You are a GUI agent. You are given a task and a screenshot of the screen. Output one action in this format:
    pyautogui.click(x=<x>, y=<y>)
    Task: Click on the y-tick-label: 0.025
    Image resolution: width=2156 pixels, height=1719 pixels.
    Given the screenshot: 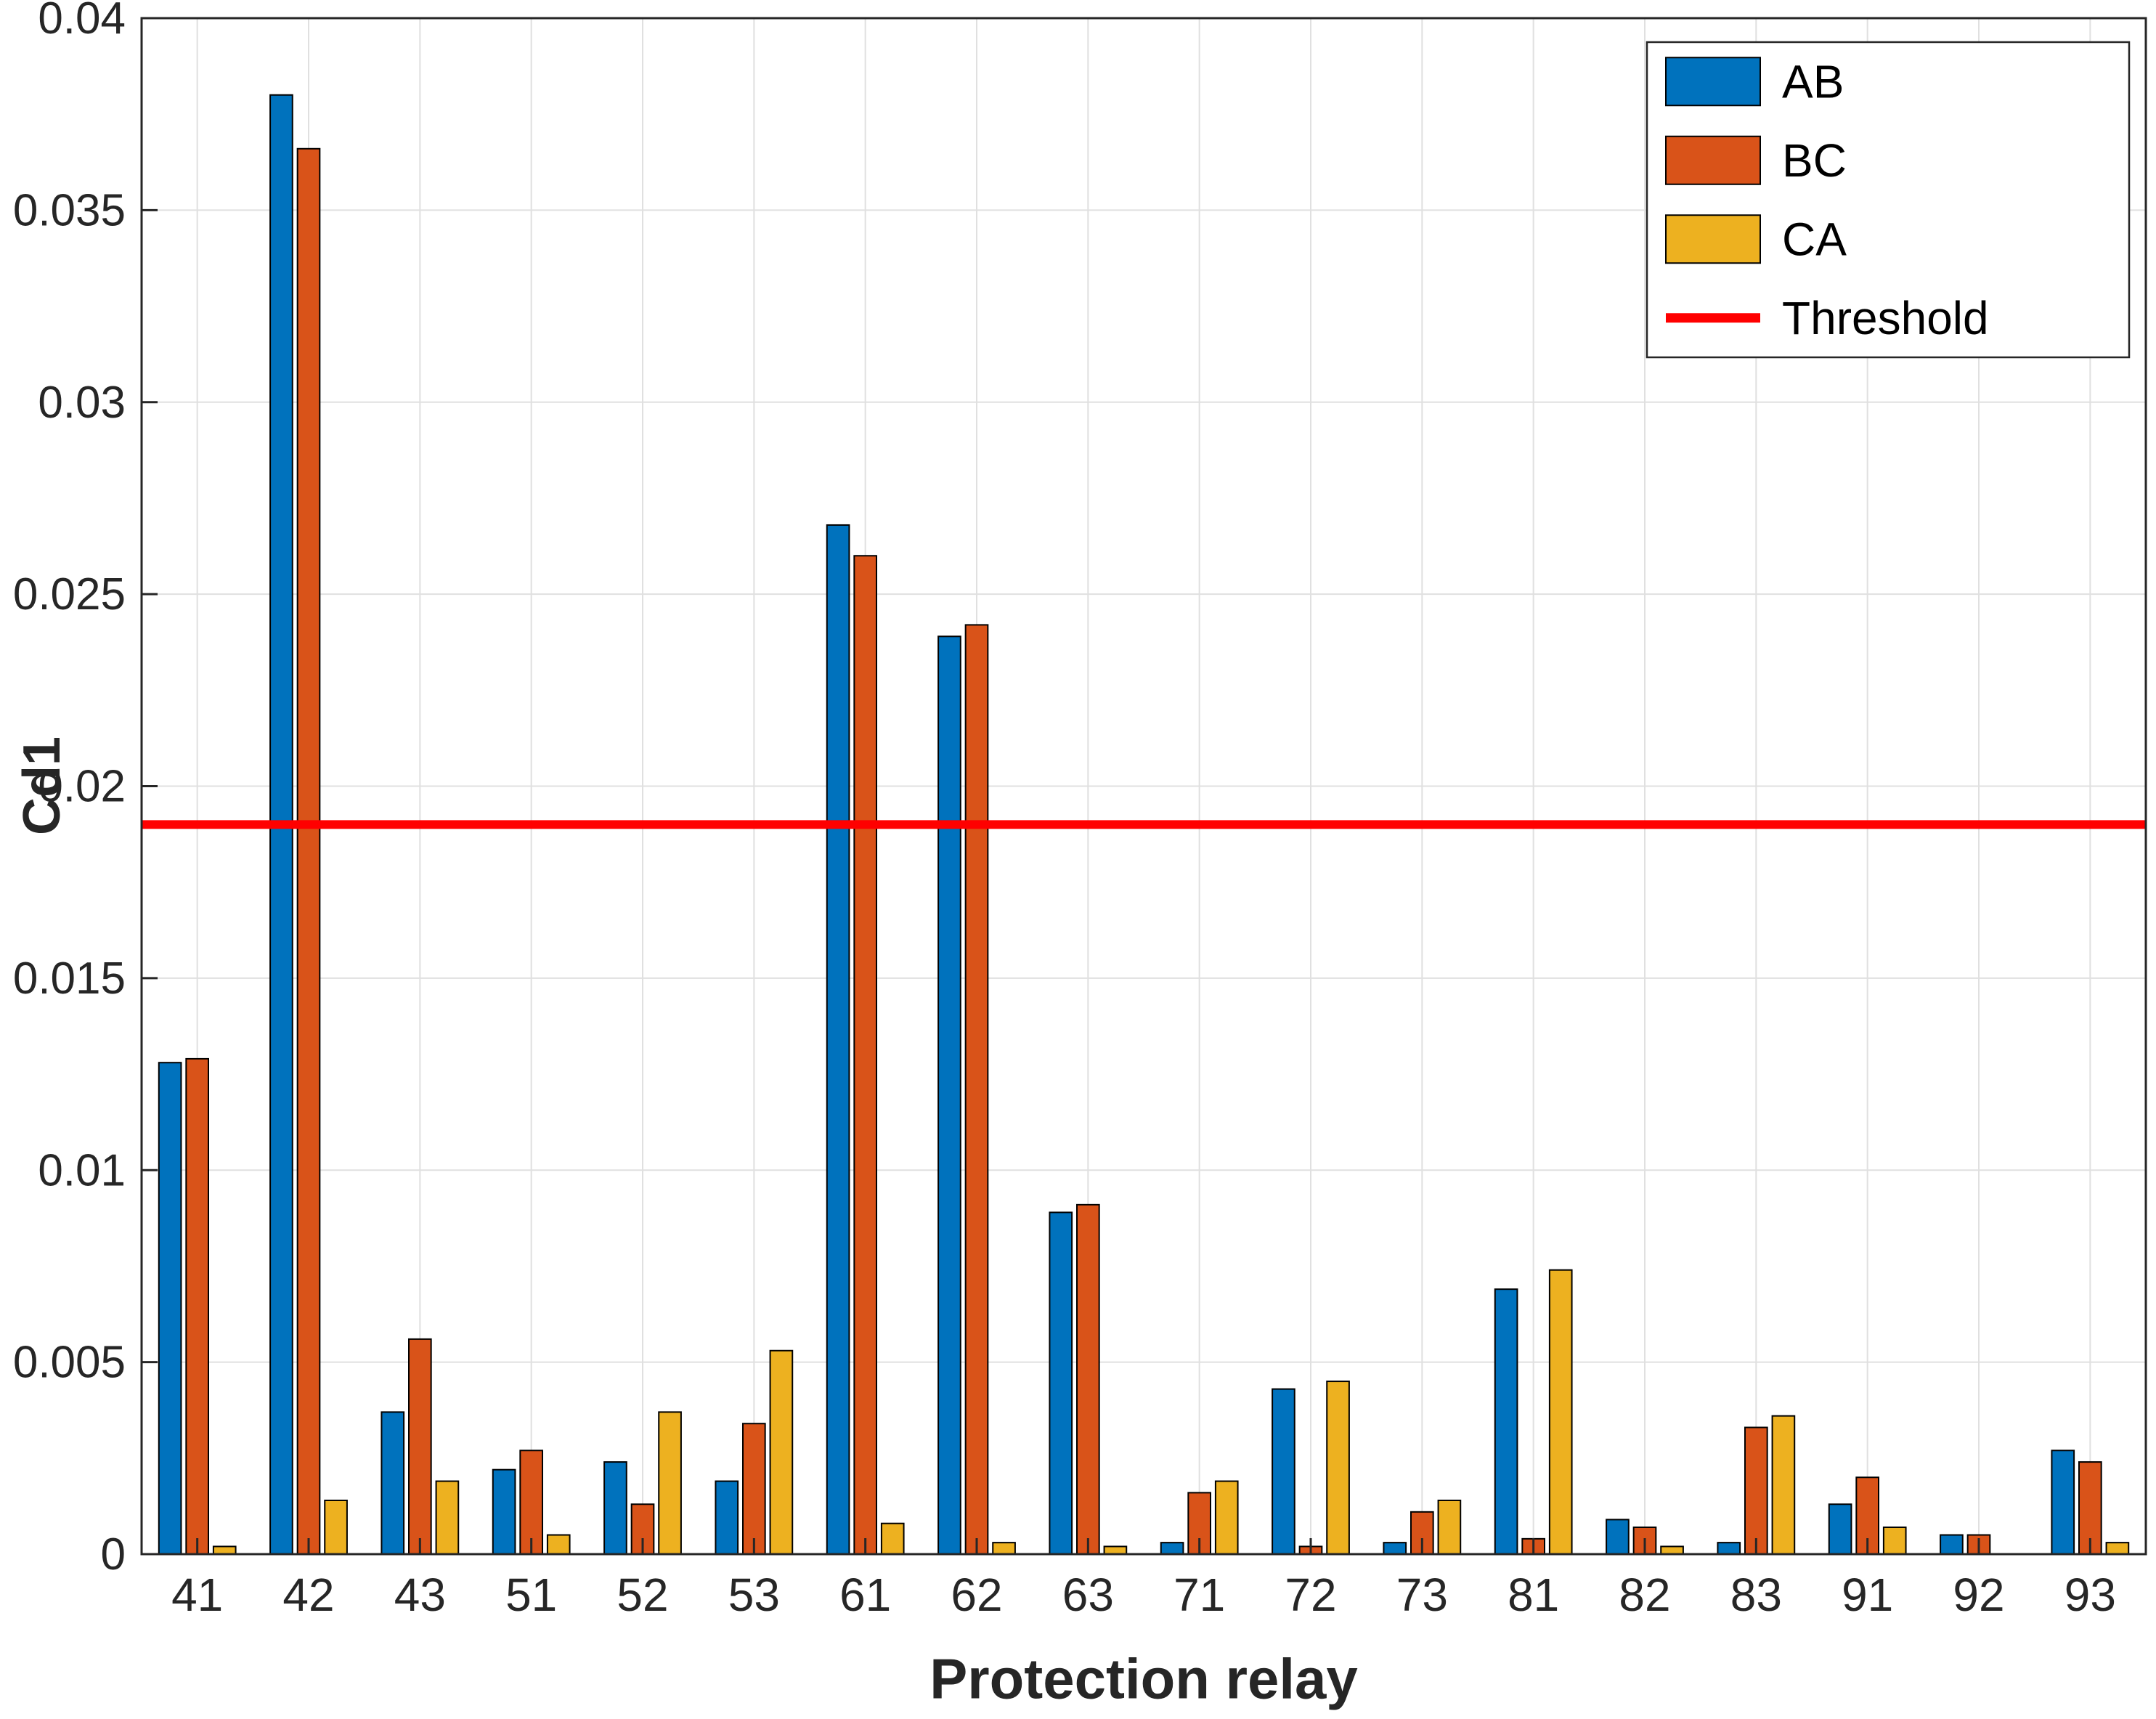 What is the action you would take?
    pyautogui.click(x=69, y=594)
    